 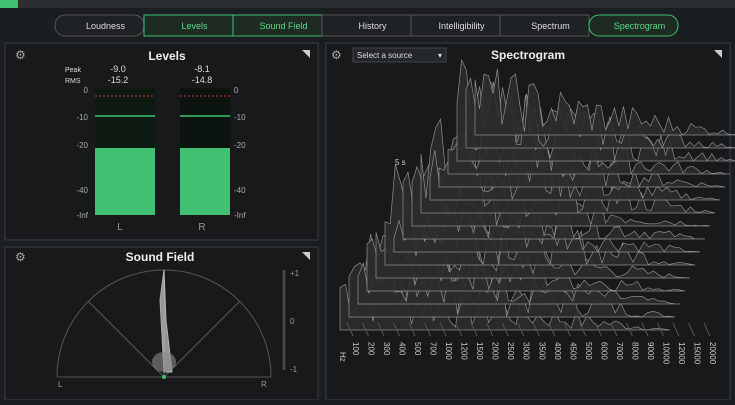 I want to click on frequency-label: 3500, so click(x=541, y=351).